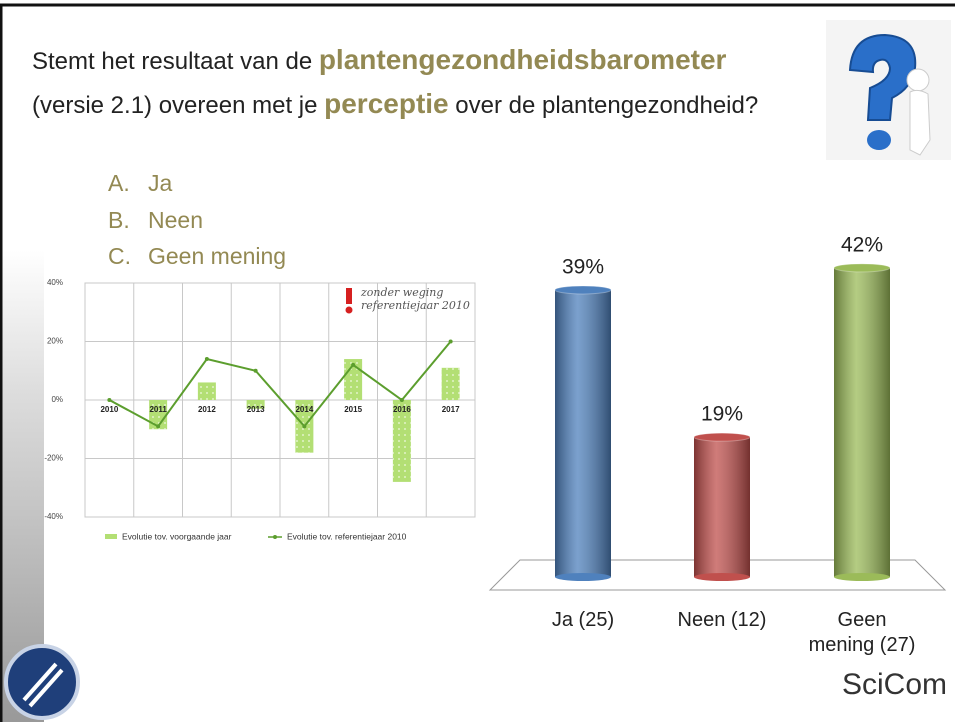 The width and height of the screenshot is (955, 722). I want to click on side-bar, so click(22, 486).